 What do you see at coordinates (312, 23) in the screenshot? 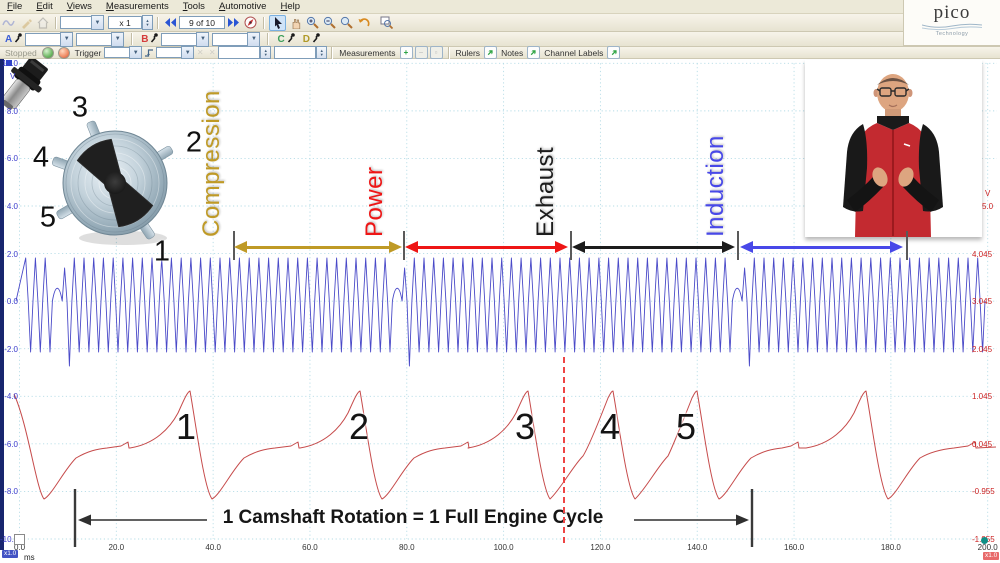
I see `zoom-in-tool` at bounding box center [312, 23].